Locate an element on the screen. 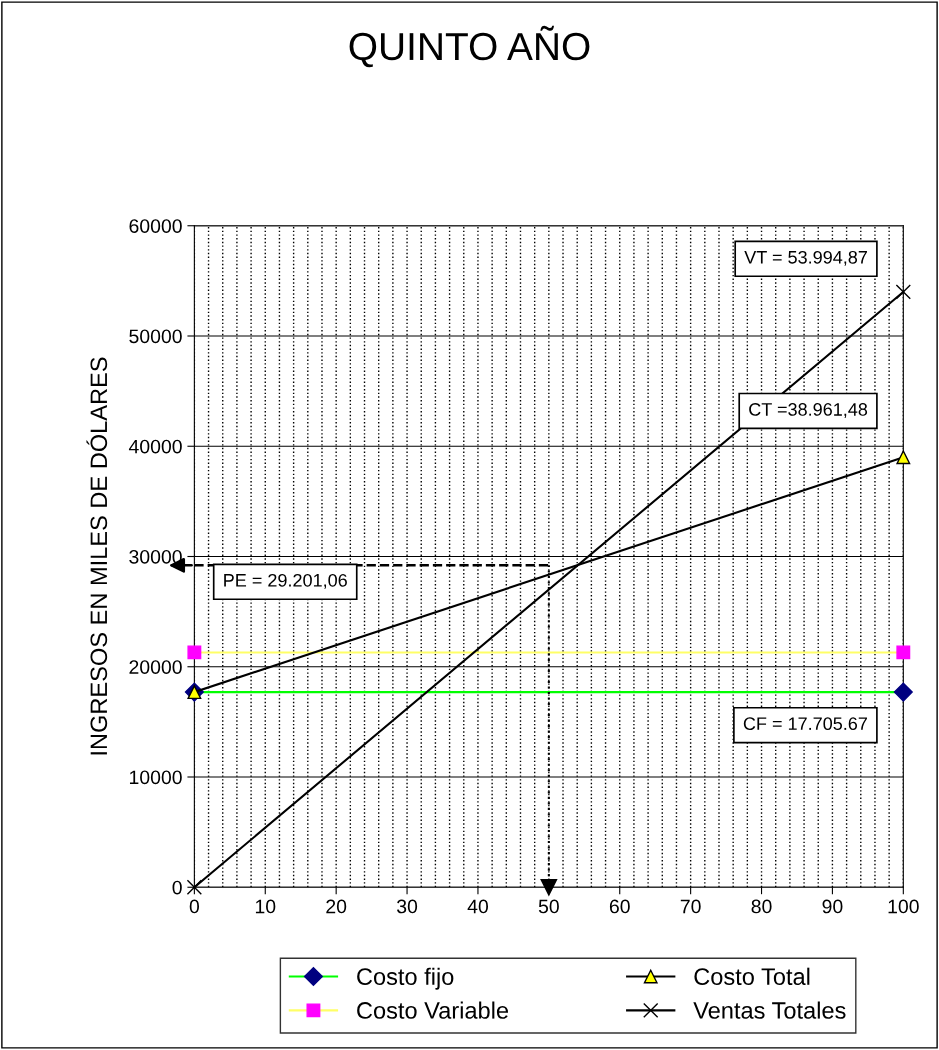 The height and width of the screenshot is (1050, 939). y-tick-label: 10000 is located at coordinates (155, 777).